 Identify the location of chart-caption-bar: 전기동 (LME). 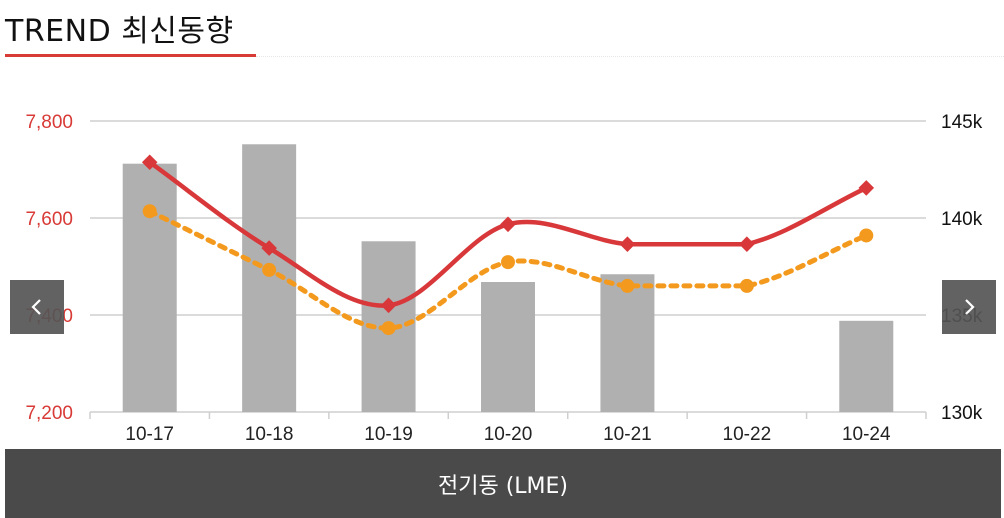
(503, 483).